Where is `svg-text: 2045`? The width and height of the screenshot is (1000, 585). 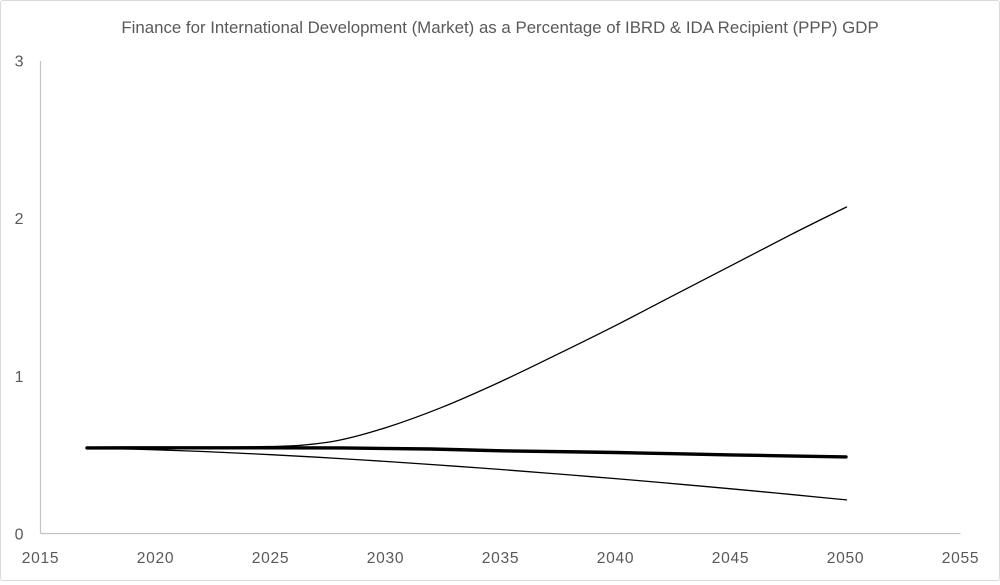 svg-text: 2045 is located at coordinates (731, 558).